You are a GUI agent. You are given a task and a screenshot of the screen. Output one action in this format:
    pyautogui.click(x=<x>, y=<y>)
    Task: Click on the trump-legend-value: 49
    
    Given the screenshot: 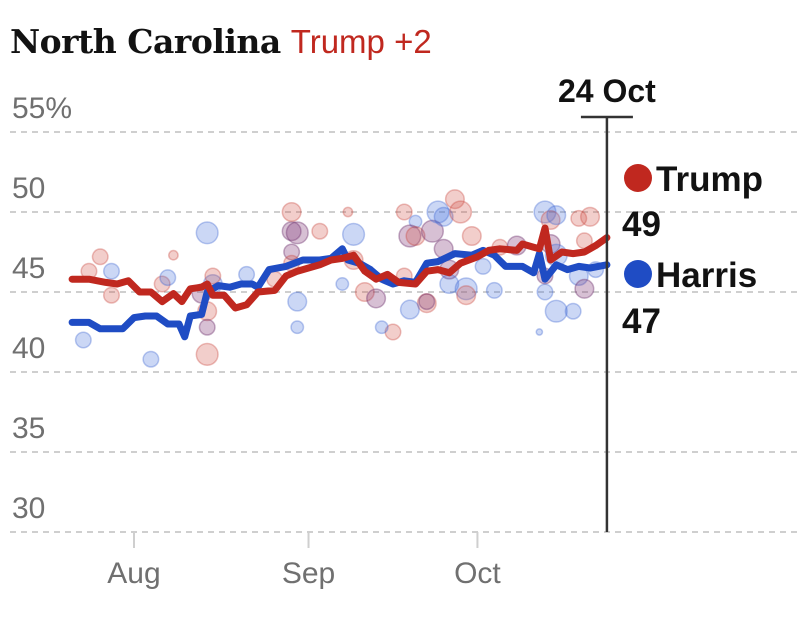 What is the action you would take?
    pyautogui.click(x=641, y=224)
    